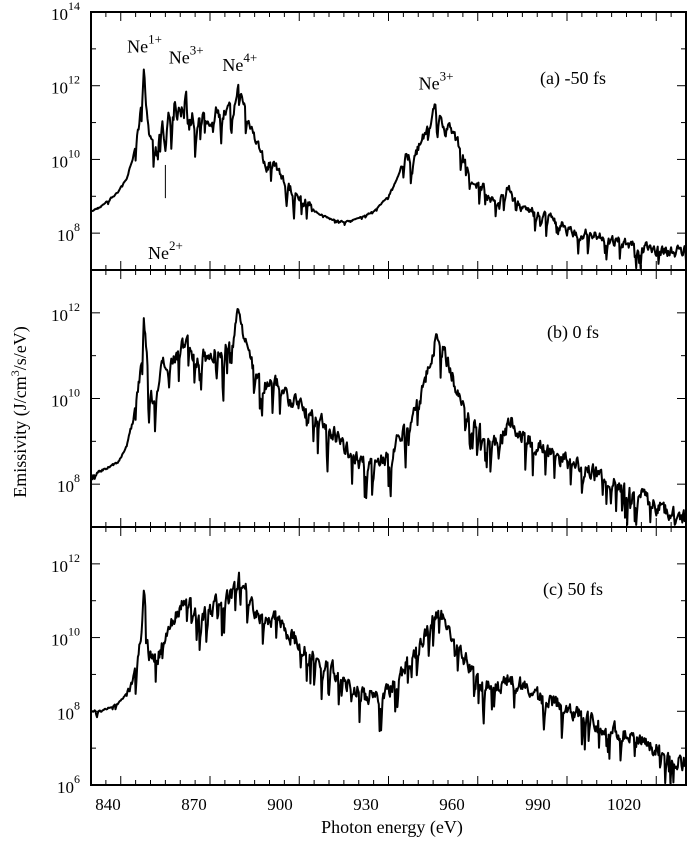 The height and width of the screenshot is (841, 692). What do you see at coordinates (392, 827) in the screenshot?
I see `x-axis-label: Photon energy (eV)` at bounding box center [392, 827].